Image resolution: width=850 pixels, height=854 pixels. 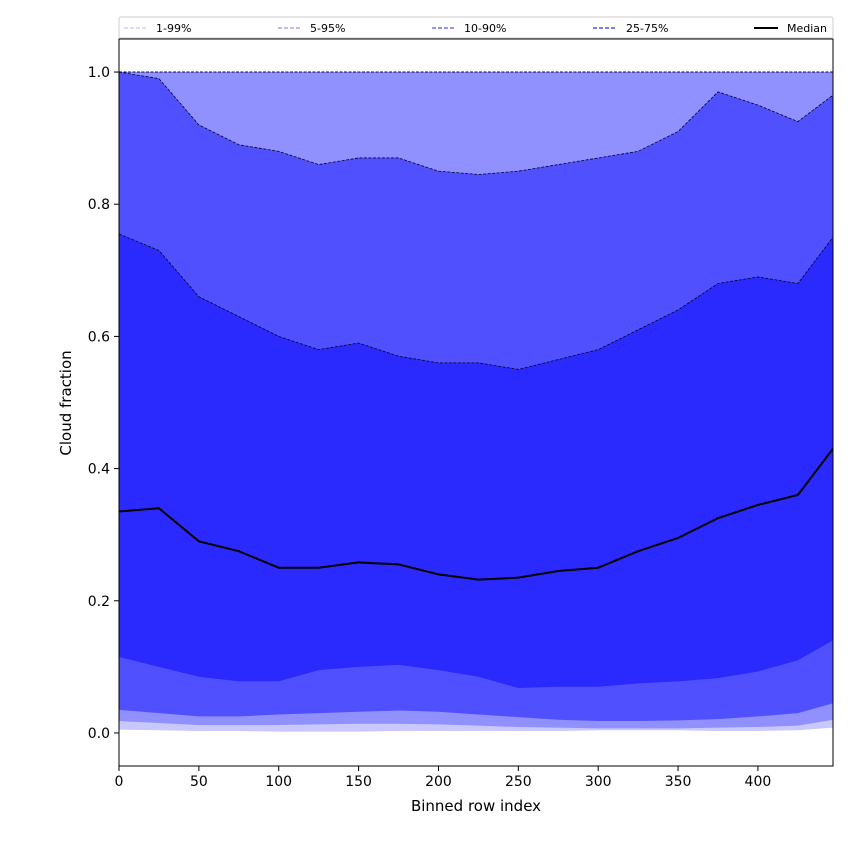 I want to click on x-axis-label: Binned row index, so click(x=476, y=806).